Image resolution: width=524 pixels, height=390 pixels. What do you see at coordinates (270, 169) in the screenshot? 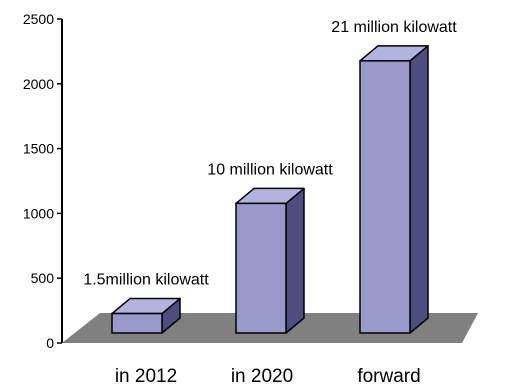
I see `data-label: 10 million kilowatt` at bounding box center [270, 169].